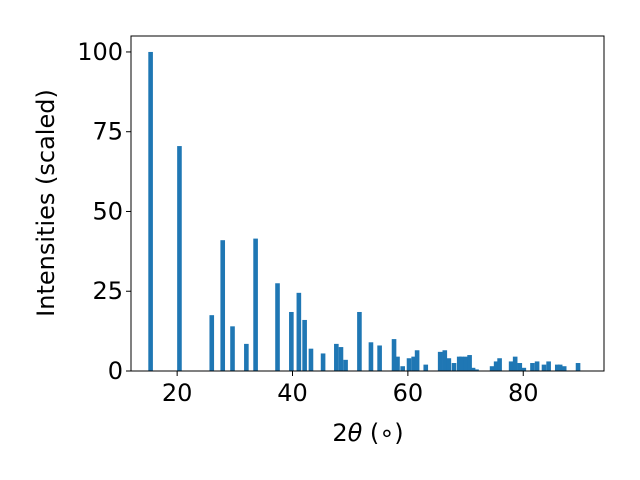 The height and width of the screenshot is (480, 640). Describe the element at coordinates (107, 211) in the screenshot. I see `y-tick-label: 50` at that location.